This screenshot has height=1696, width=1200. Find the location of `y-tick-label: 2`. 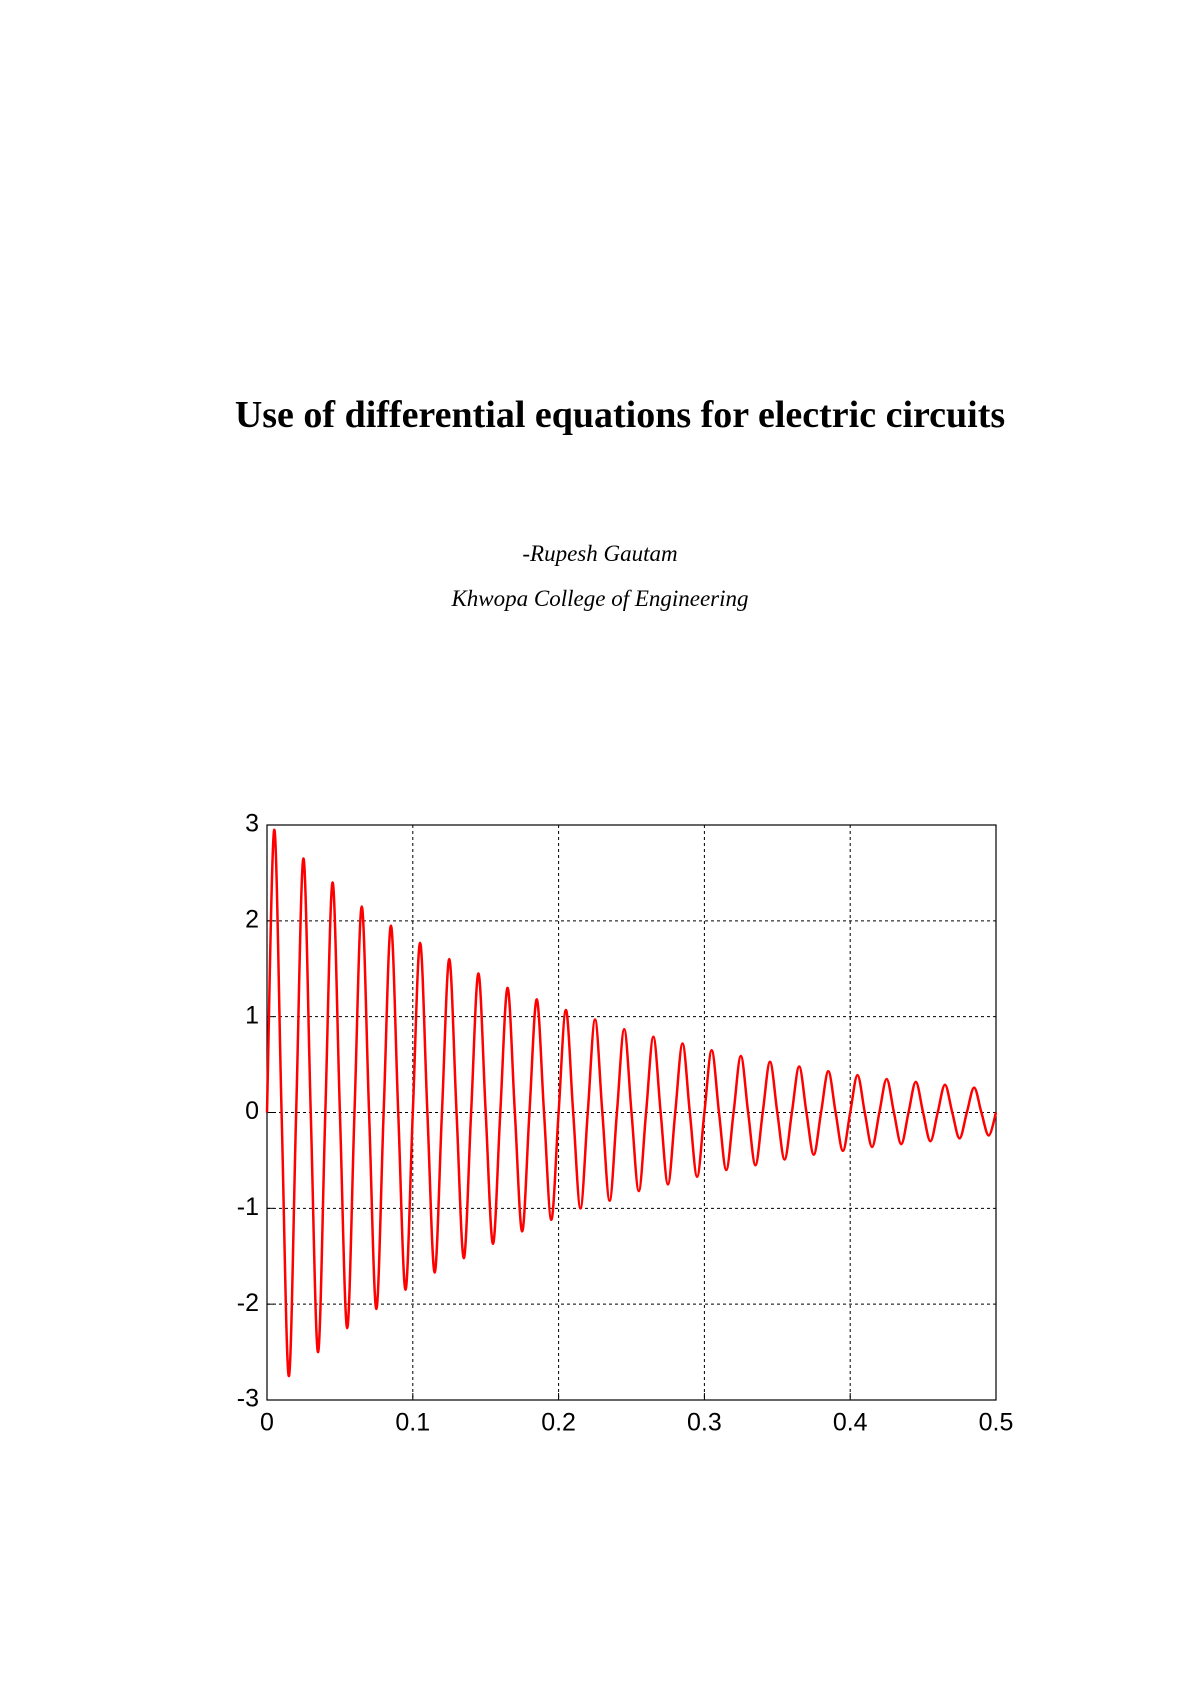

y-tick-label: 2 is located at coordinates (252, 919).